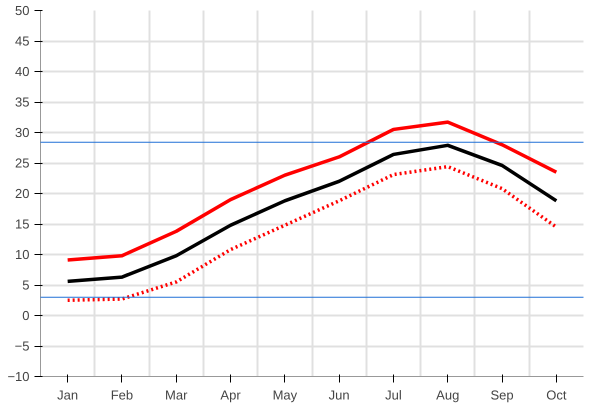 The width and height of the screenshot is (603, 405). What do you see at coordinates (22, 163) in the screenshot?
I see `y-tick-label: 25` at bounding box center [22, 163].